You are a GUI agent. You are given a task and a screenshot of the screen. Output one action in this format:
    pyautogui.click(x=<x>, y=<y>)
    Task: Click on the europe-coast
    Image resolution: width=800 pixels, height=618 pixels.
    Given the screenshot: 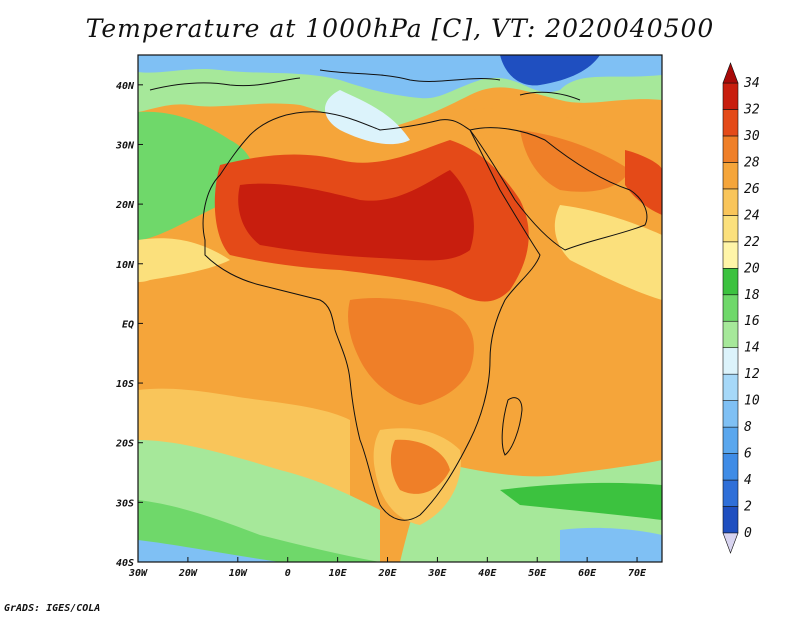 What is the action you would take?
    pyautogui.click(x=365, y=85)
    